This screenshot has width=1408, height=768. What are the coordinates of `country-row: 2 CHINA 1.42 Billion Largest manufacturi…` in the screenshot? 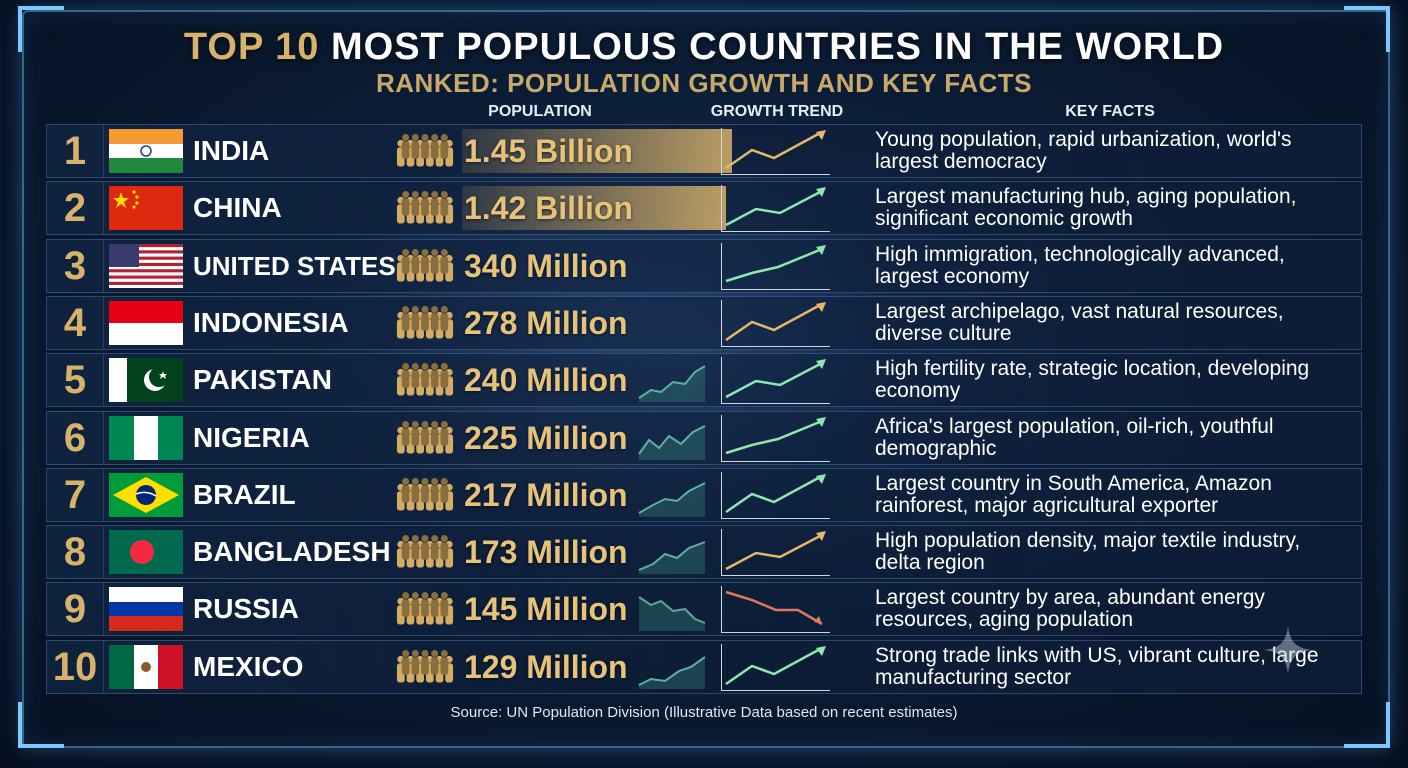 It's located at (704, 208).